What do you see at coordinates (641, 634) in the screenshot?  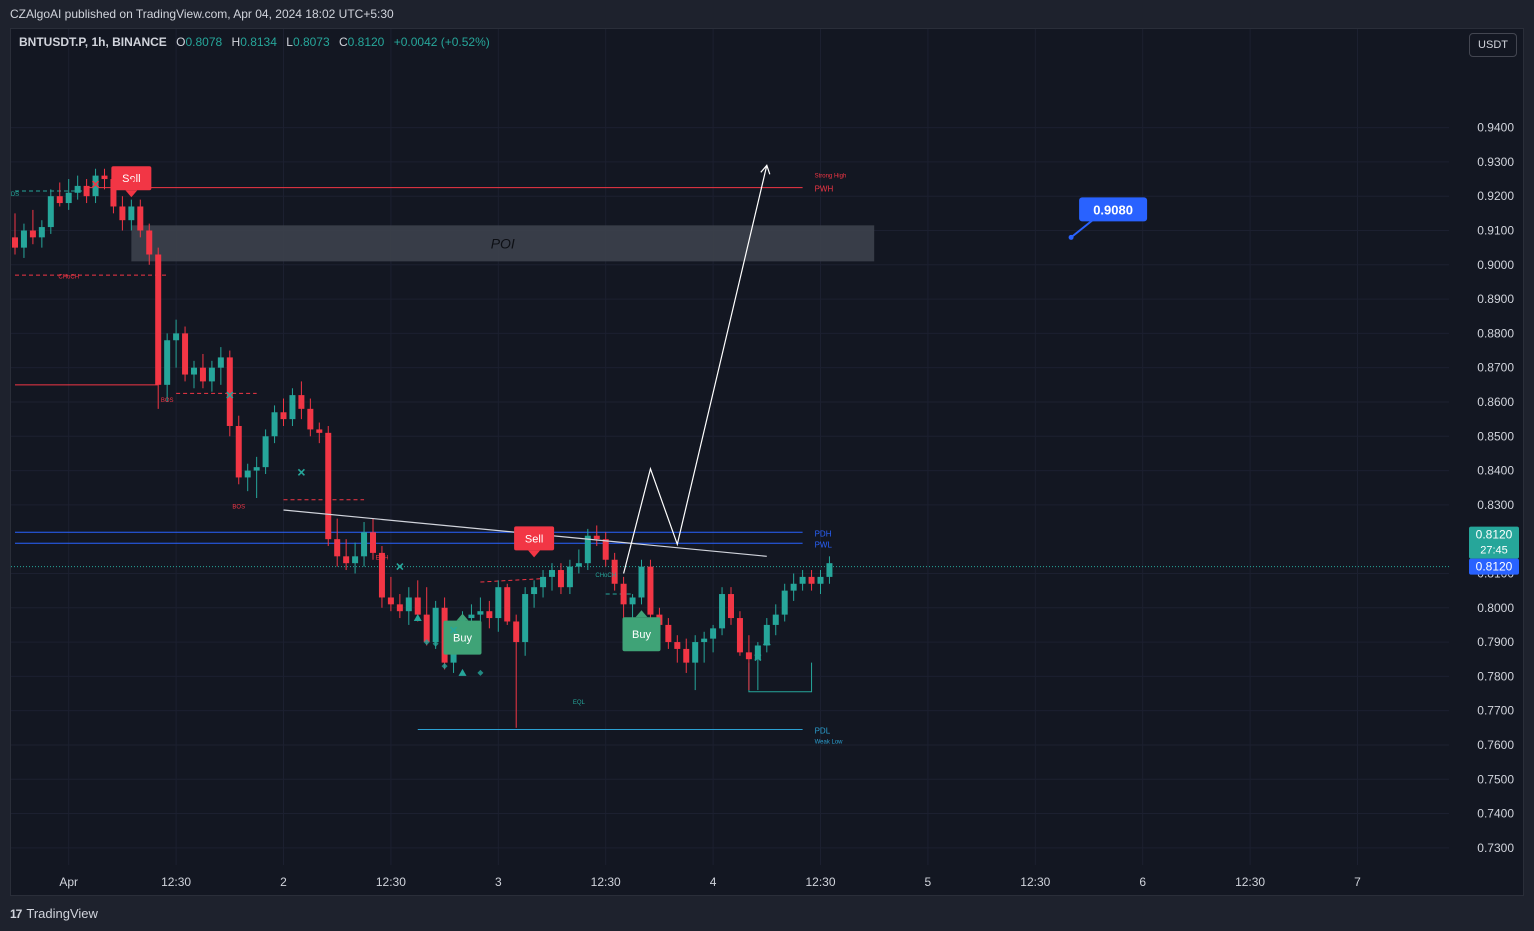 I see `buy-signal-box` at bounding box center [641, 634].